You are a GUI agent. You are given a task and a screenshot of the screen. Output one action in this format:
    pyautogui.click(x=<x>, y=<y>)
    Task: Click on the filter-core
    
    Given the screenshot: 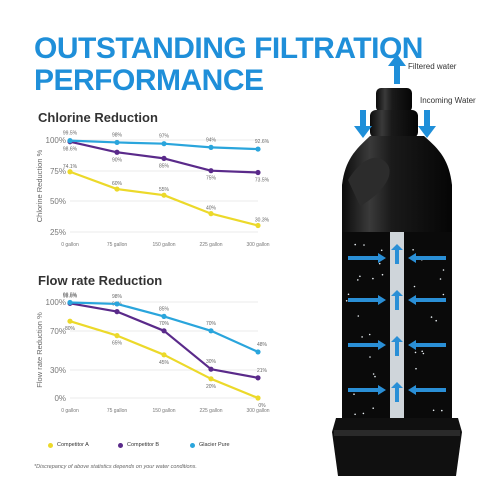 What is the action you would take?
    pyautogui.click(x=397, y=326)
    